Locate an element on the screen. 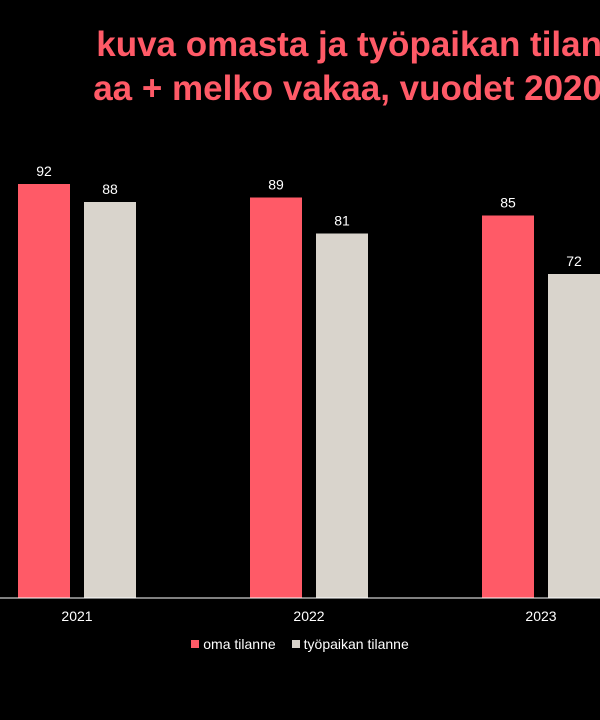  data-label-tyopaikan-tilanne-2023: 72 is located at coordinates (574, 261).